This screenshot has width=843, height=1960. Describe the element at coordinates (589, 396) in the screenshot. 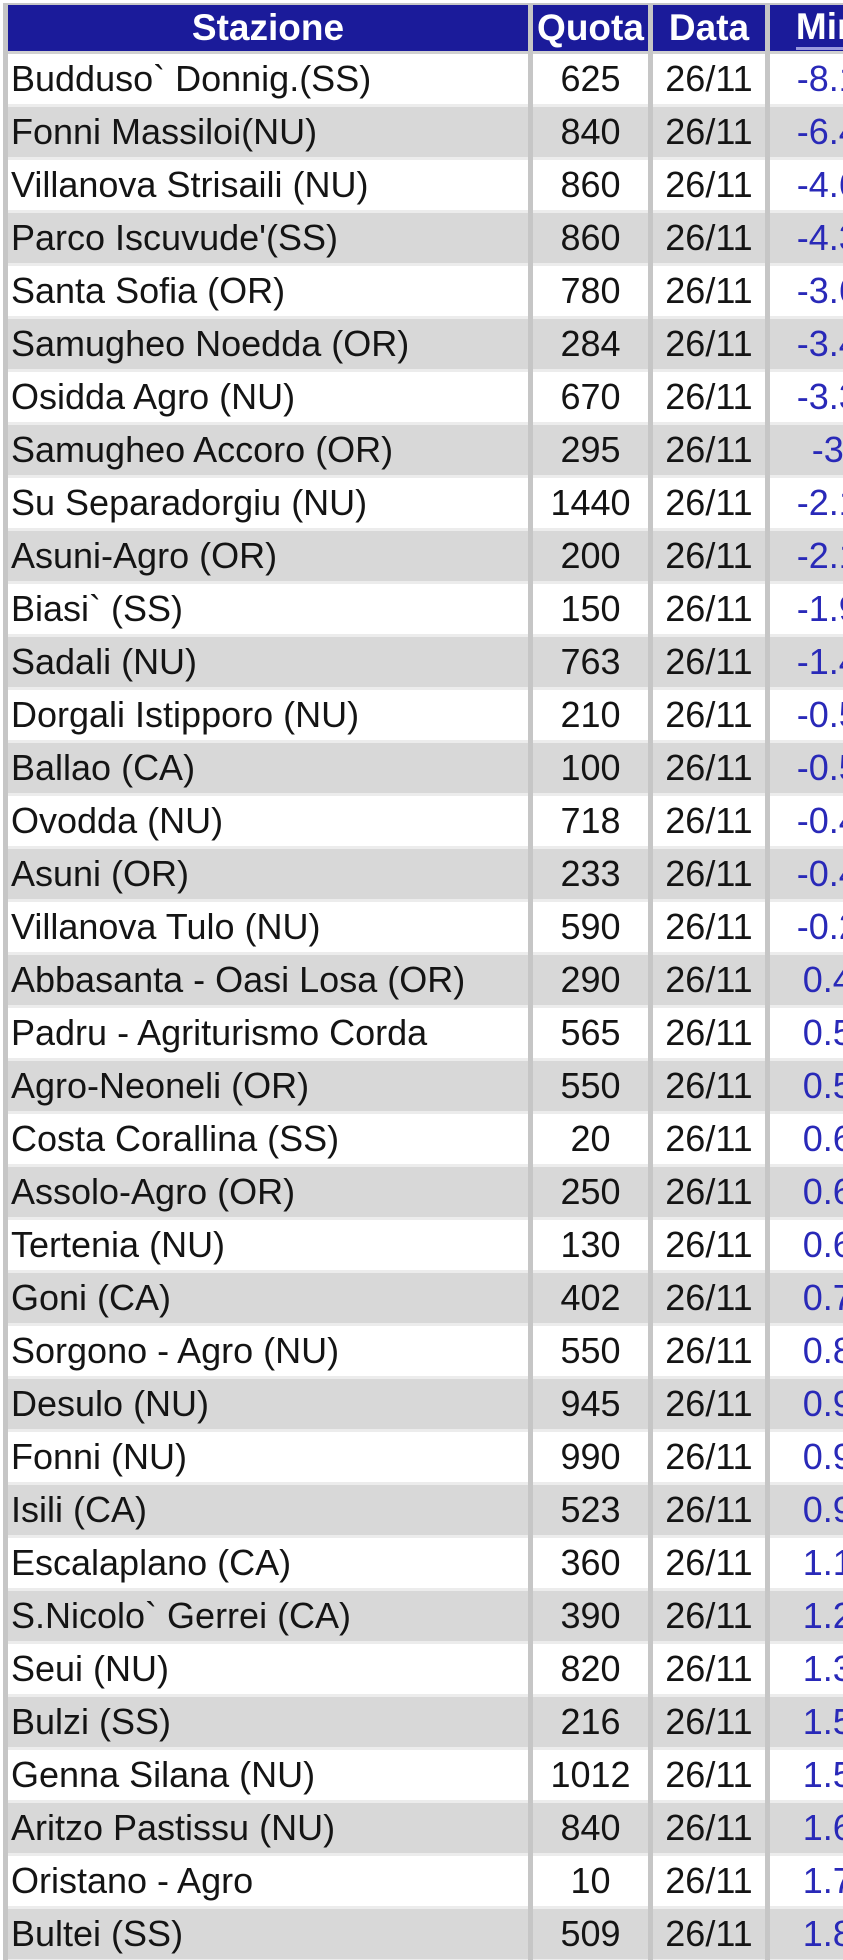

I see `quota-cell: 670` at that location.